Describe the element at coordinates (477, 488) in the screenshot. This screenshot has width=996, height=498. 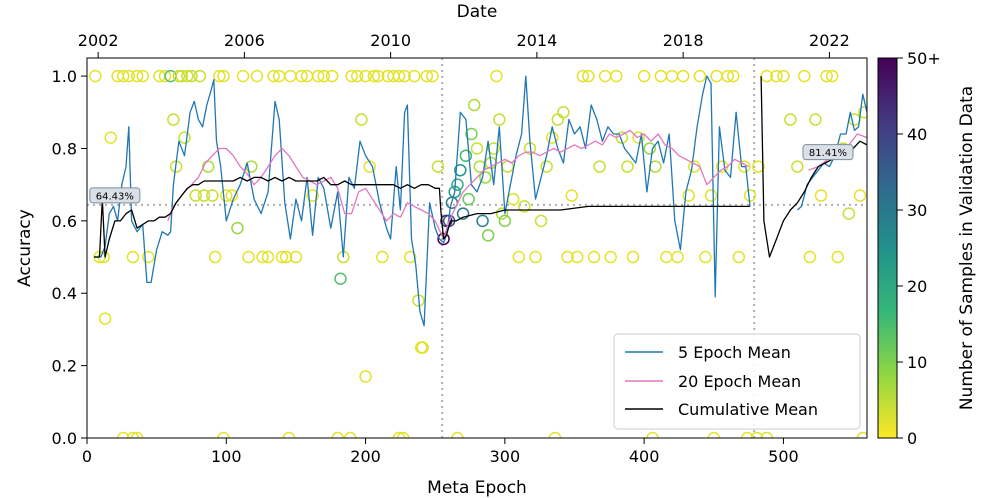
I see `x-axis-label: Meta Epoch` at that location.